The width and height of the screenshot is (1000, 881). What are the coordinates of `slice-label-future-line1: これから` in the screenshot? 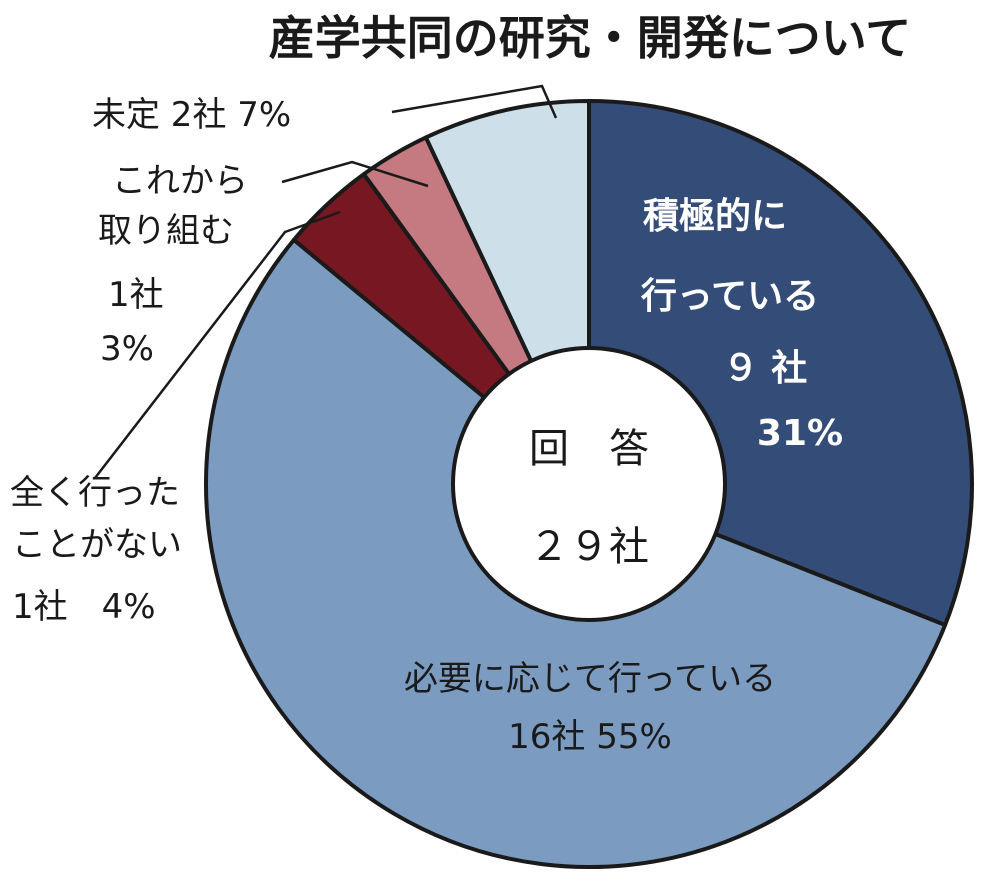 It's located at (180, 181).